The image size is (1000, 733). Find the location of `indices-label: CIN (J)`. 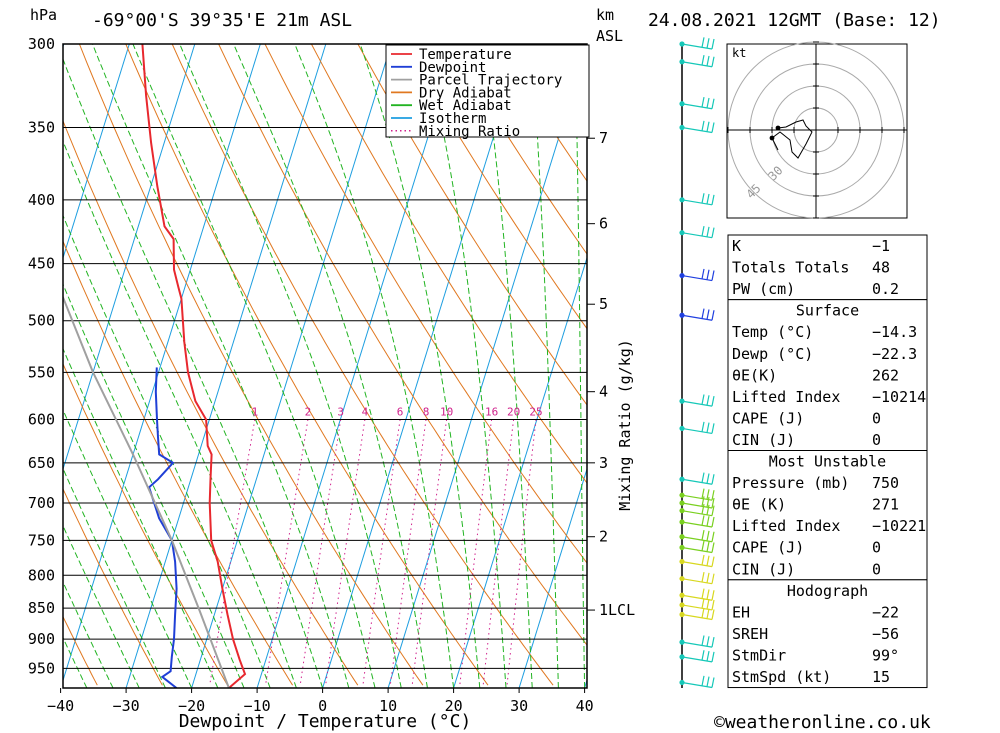

indices-label: CIN (J) is located at coordinates (763, 569).